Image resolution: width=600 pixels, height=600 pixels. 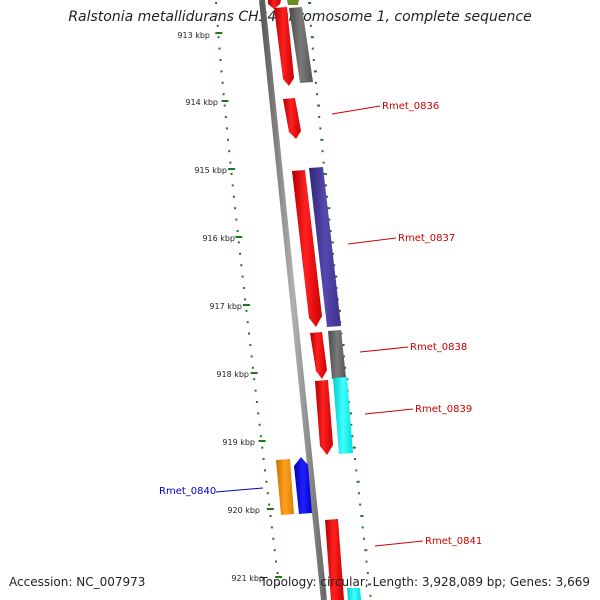 What do you see at coordinates (187, 491) in the screenshot?
I see `gene-label-rmet-0840: Rmet_0840` at bounding box center [187, 491].